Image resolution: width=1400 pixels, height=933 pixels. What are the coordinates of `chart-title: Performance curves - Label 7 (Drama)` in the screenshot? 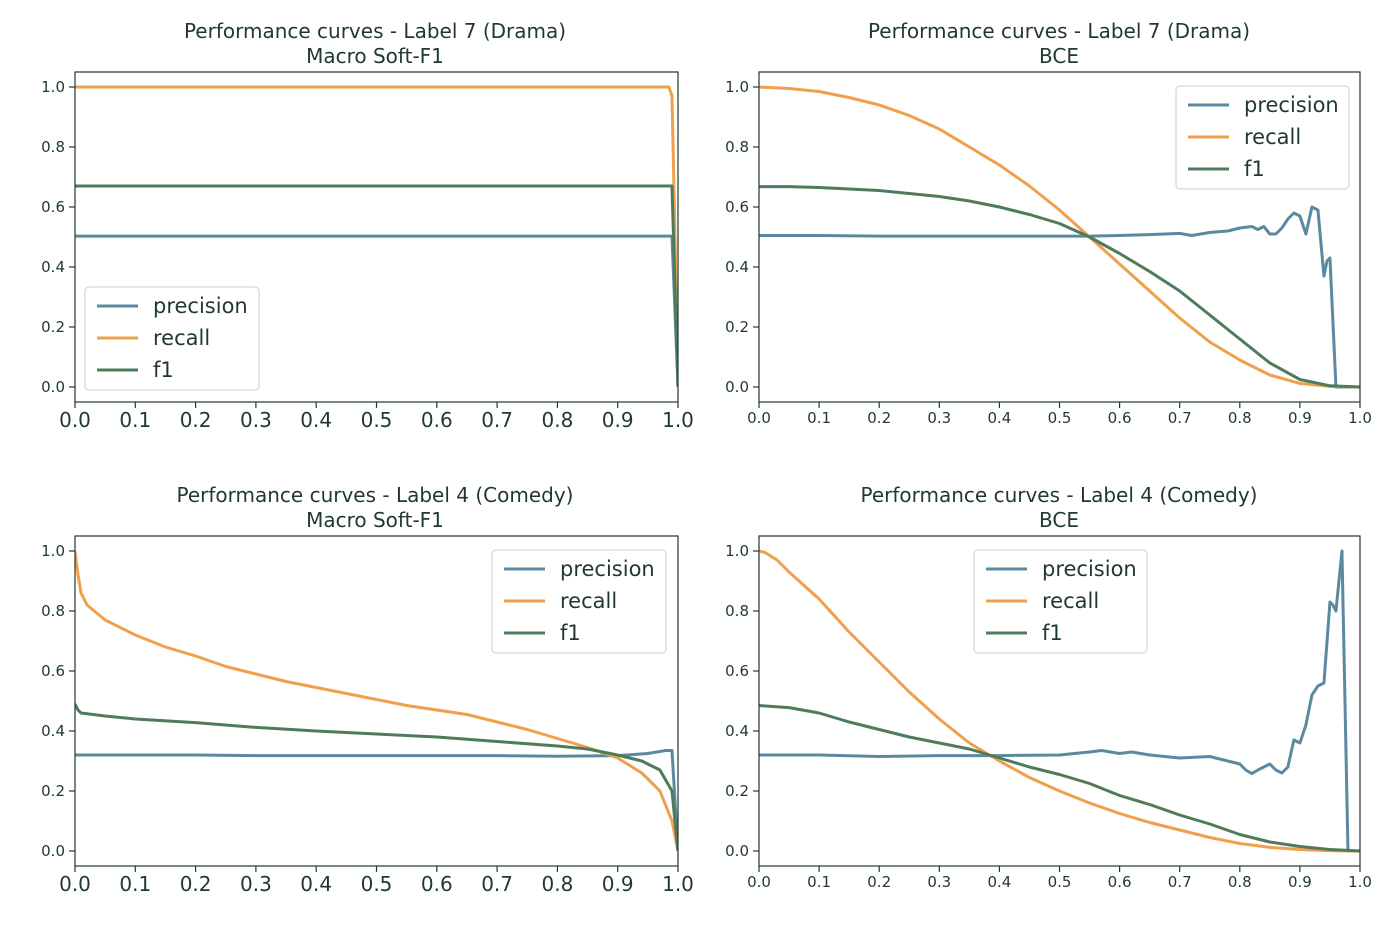 It's located at (375, 31).